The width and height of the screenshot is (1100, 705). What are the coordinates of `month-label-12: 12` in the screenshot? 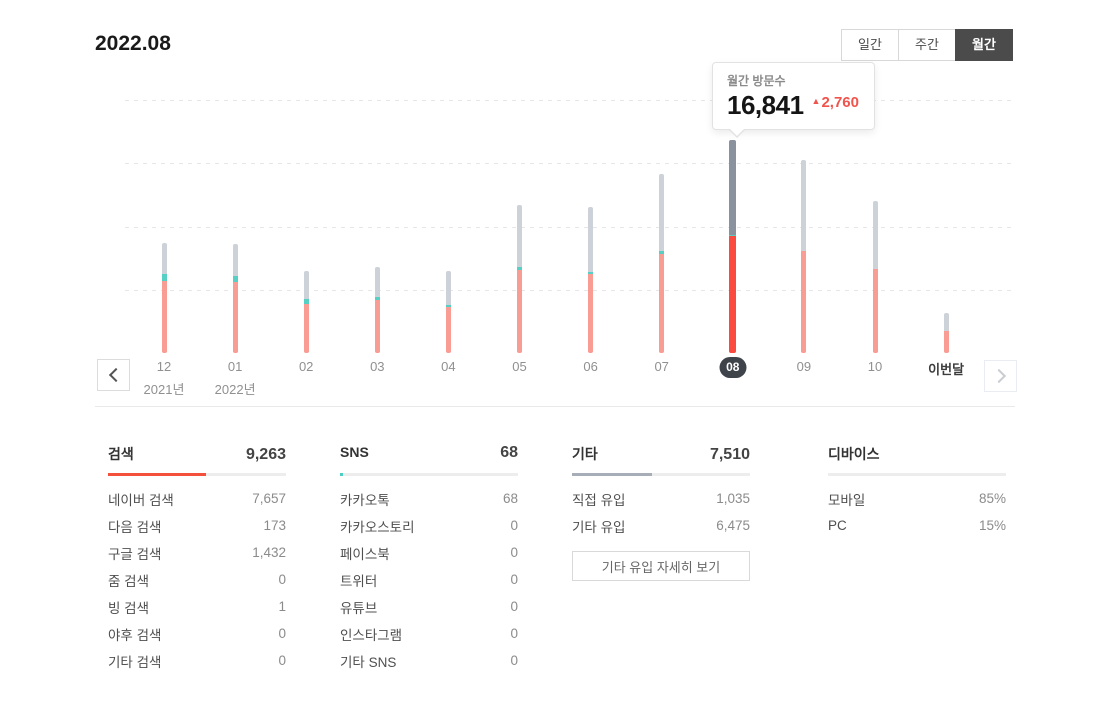 It's located at (164, 366).